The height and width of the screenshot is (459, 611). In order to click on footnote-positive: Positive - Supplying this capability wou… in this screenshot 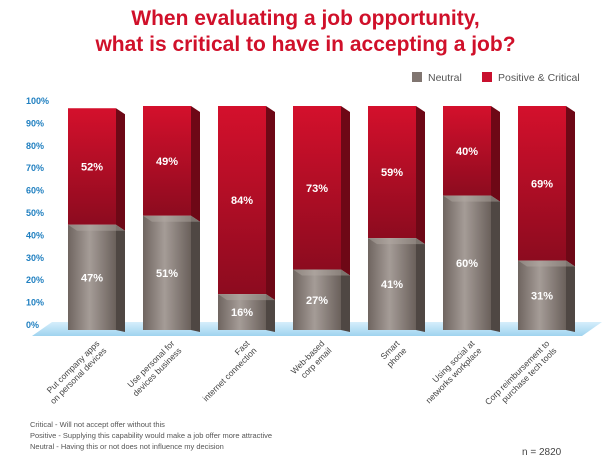, I will do `click(151, 435)`.